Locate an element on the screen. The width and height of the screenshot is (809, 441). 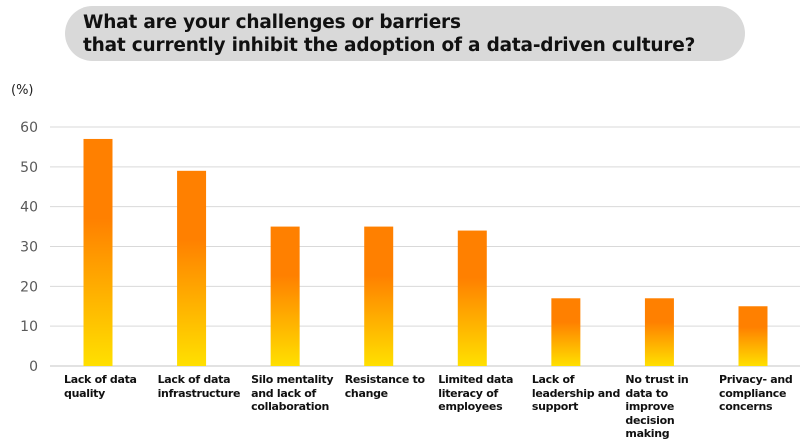
y-tick-labels: 0 10 20 30 40 50 60 is located at coordinates (29, 247).